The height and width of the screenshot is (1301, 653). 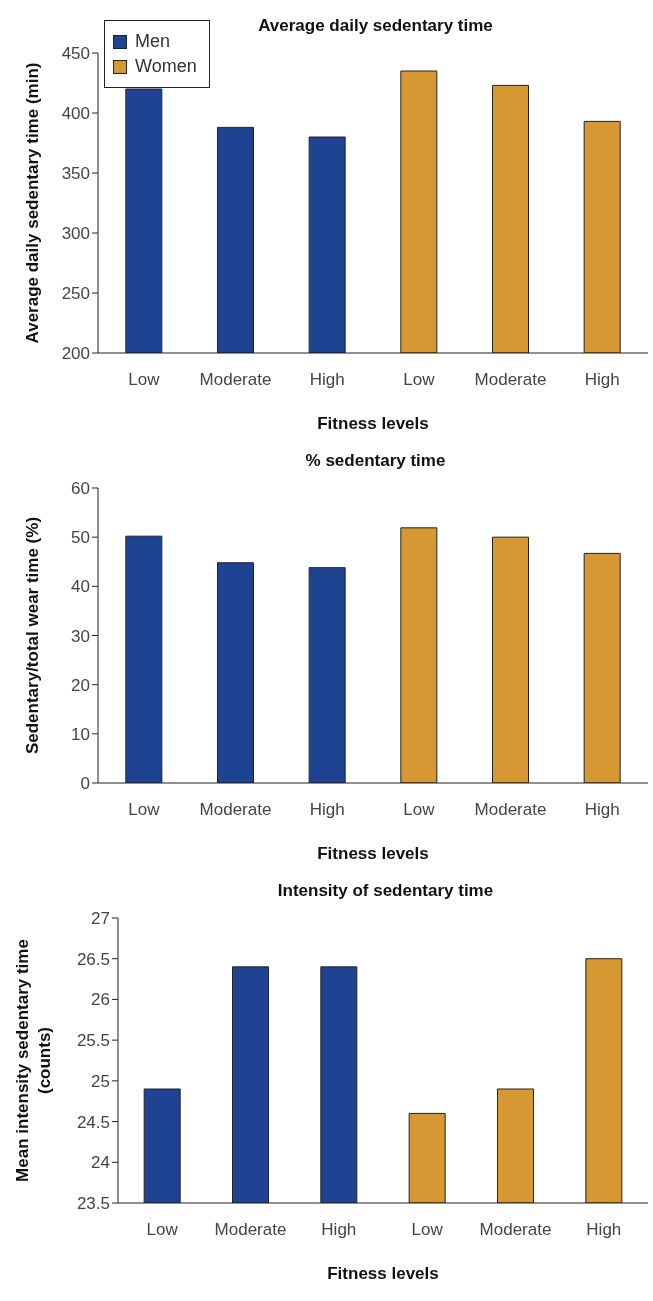 I want to click on chart-title: Intensity of sedentary time, so click(x=385, y=891).